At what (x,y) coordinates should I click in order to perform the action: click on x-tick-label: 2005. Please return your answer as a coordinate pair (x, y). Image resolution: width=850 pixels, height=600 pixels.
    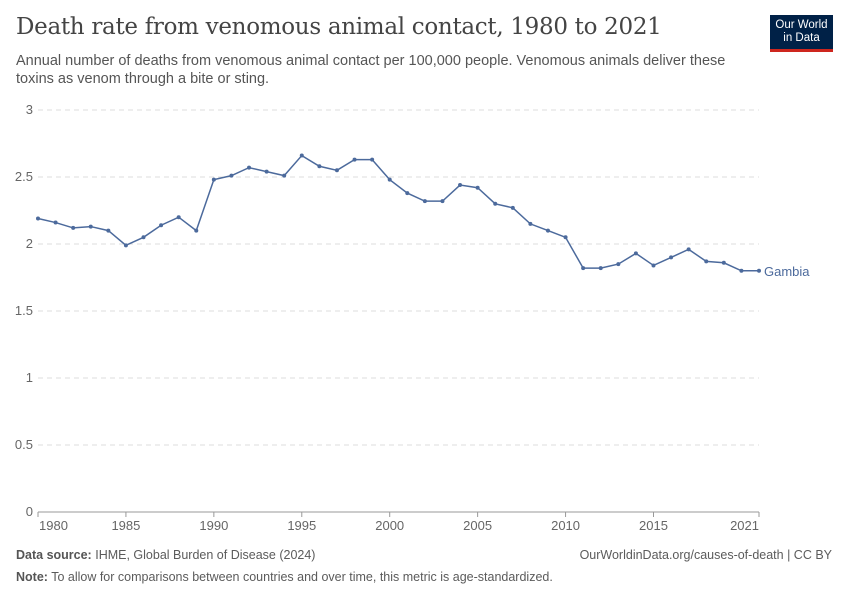
    Looking at the image, I should click on (477, 525).